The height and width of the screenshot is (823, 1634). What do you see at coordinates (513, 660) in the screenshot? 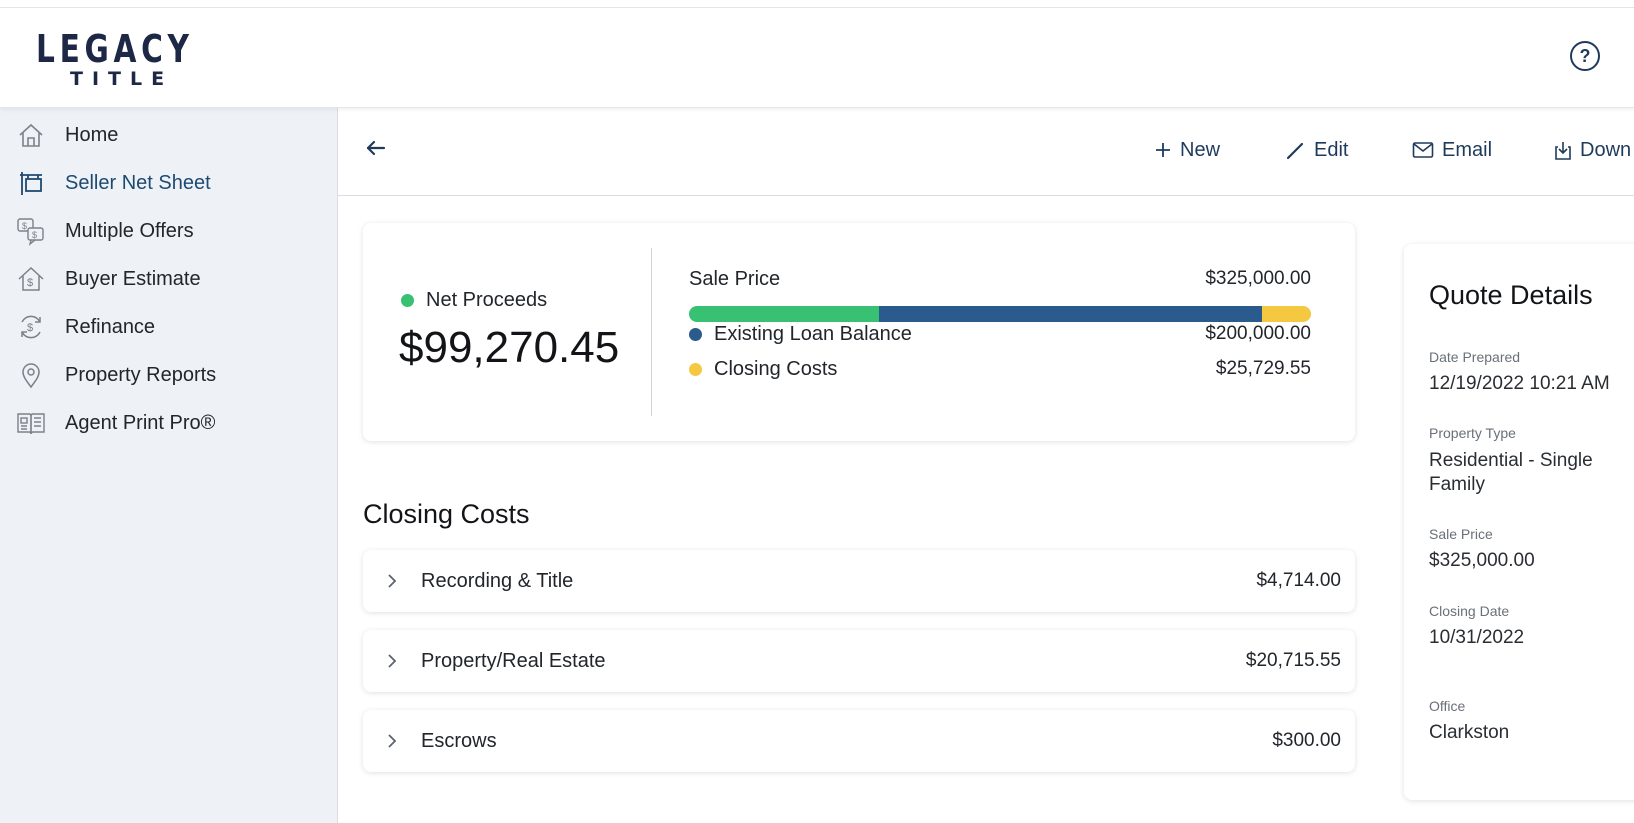
I see `cost-row-label: Property/Real Estate` at bounding box center [513, 660].